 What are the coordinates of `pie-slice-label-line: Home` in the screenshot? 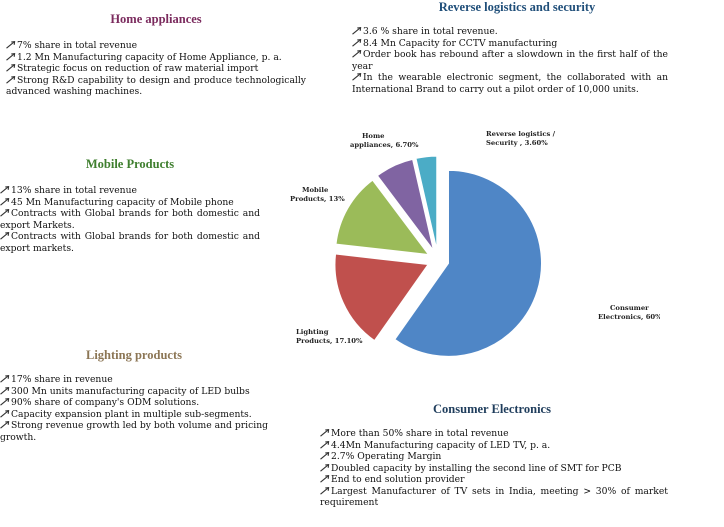 It's located at (373, 136).